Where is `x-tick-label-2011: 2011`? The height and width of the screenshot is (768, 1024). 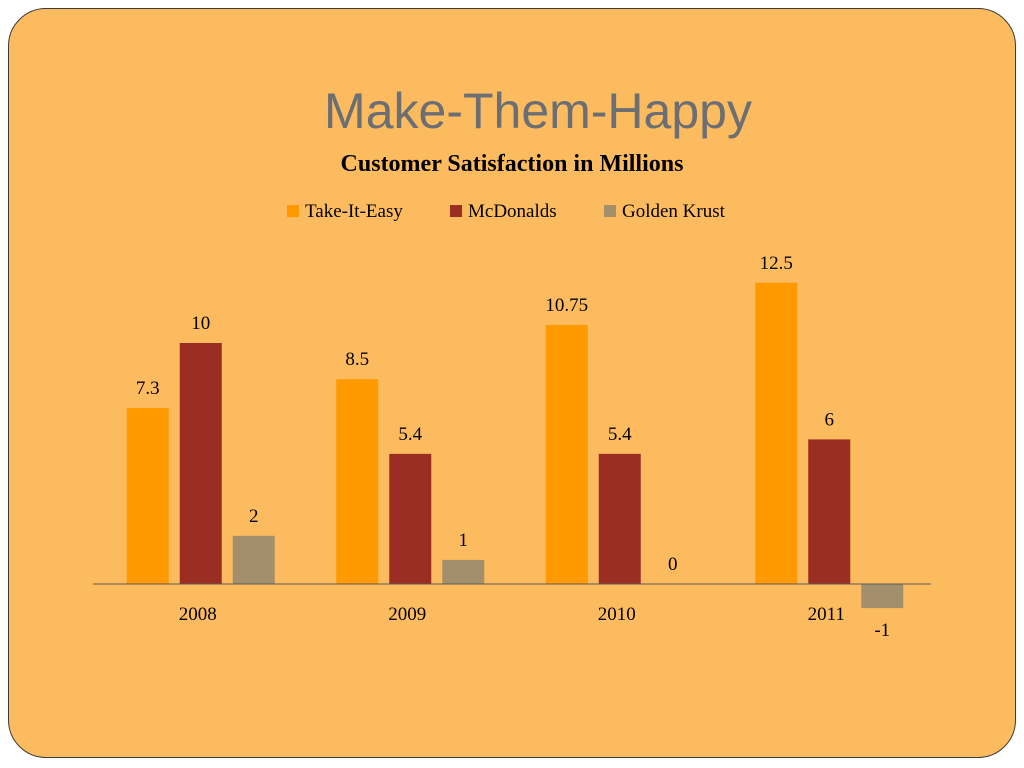
x-tick-label-2011: 2011 is located at coordinates (826, 614).